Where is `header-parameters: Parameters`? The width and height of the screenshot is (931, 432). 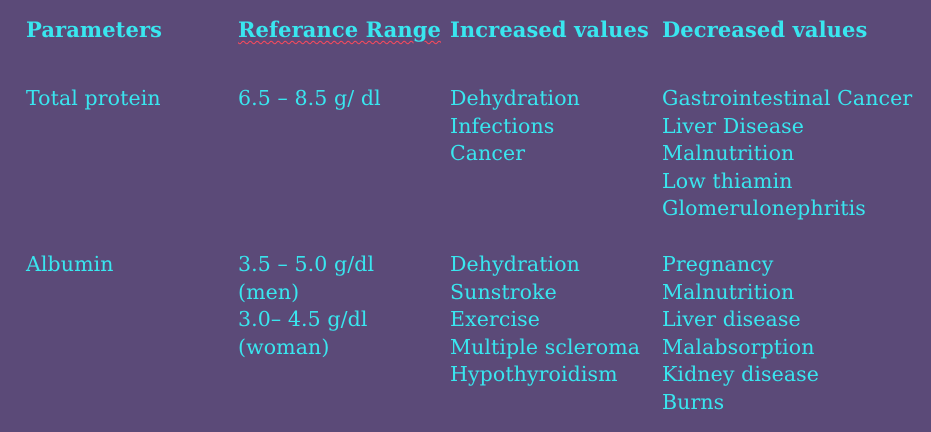
header-parameters: Parameters is located at coordinates (94, 29).